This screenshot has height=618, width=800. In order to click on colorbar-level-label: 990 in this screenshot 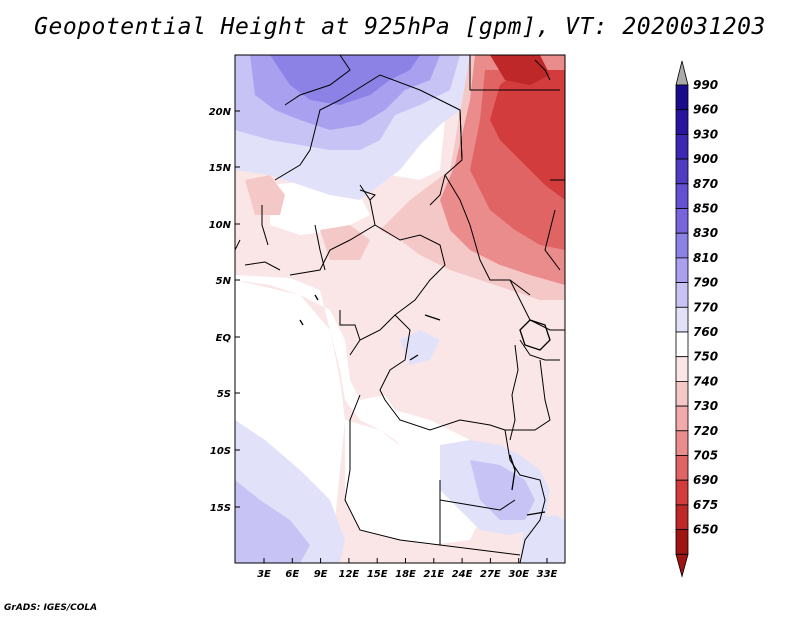, I will do `click(705, 85)`.